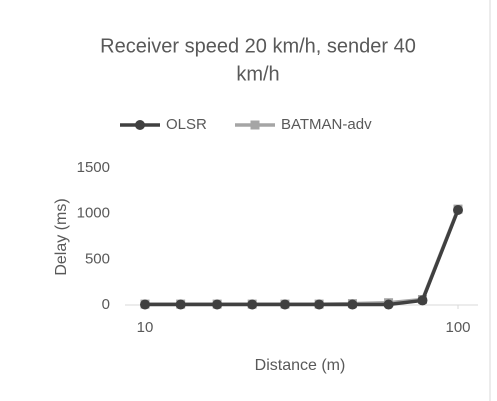  Describe the element at coordinates (106, 304) in the screenshot. I see `y-tick-label: 0` at that location.